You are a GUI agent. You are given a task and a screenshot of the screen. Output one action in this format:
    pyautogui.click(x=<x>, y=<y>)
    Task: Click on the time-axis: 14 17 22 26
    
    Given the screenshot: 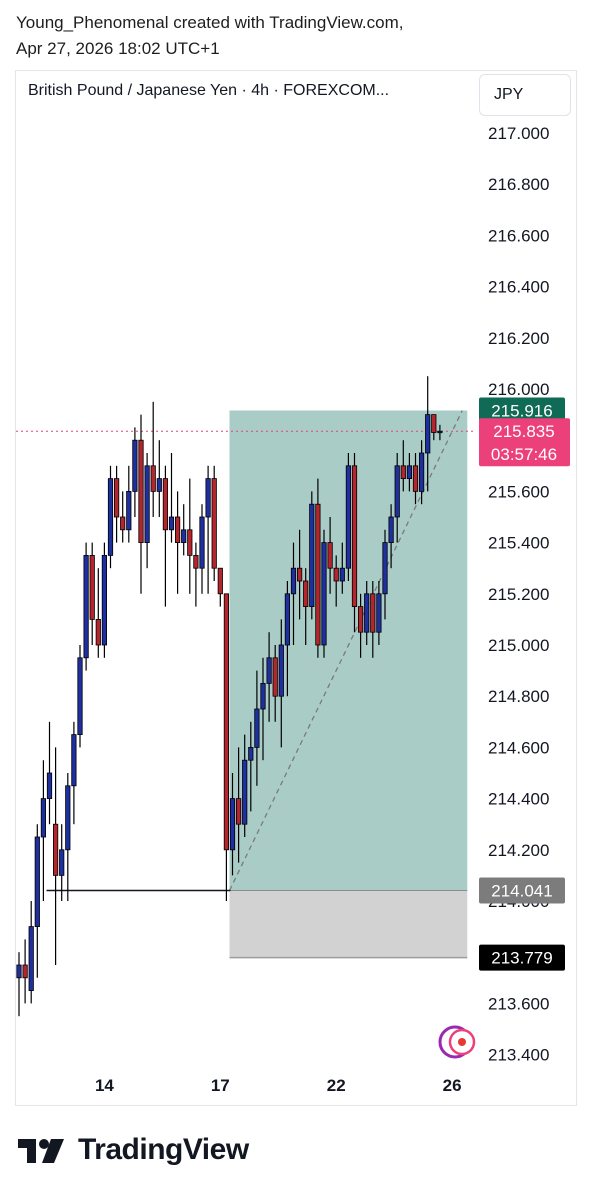 What is the action you would take?
    pyautogui.click(x=278, y=1085)
    